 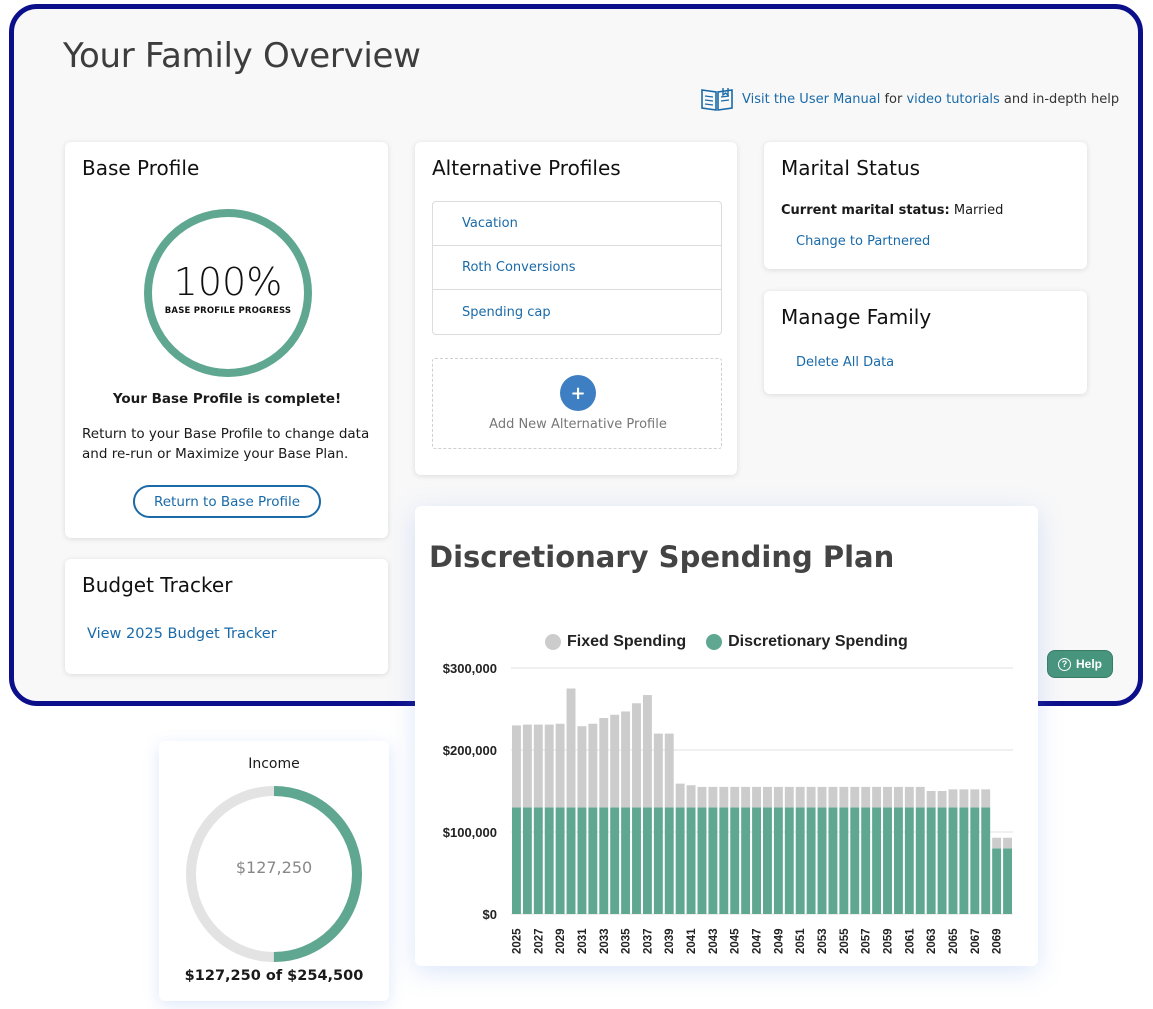 What do you see at coordinates (561, 941) in the screenshot?
I see `x-tick-label: 2029` at bounding box center [561, 941].